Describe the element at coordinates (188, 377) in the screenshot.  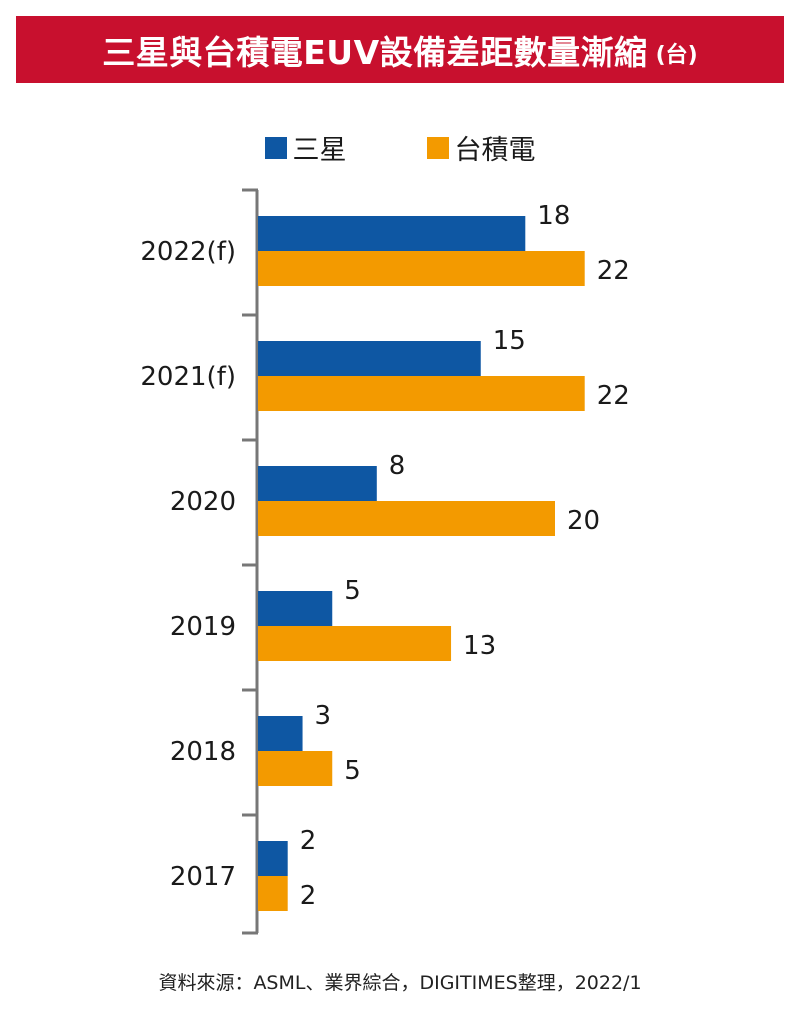
I see `category-label: 2021(f)` at that location.